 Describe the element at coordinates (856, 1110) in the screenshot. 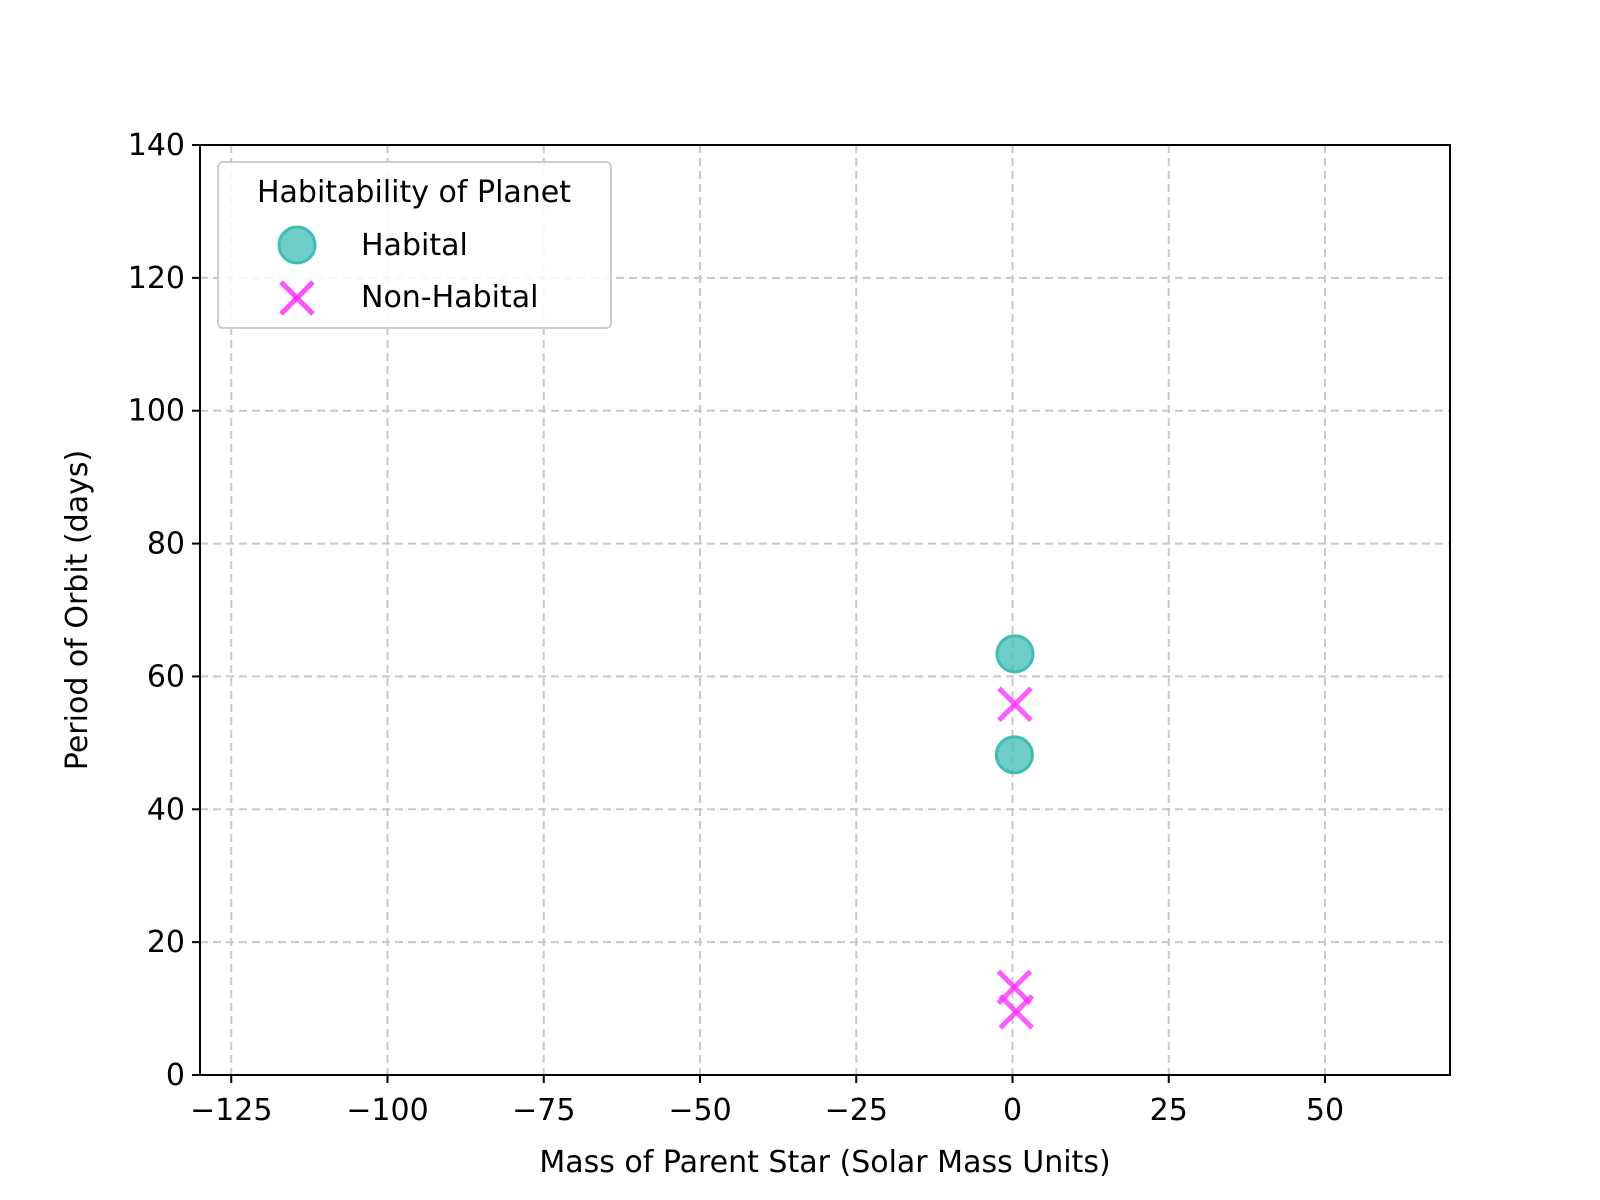

I see `x-tick-label: −25` at that location.